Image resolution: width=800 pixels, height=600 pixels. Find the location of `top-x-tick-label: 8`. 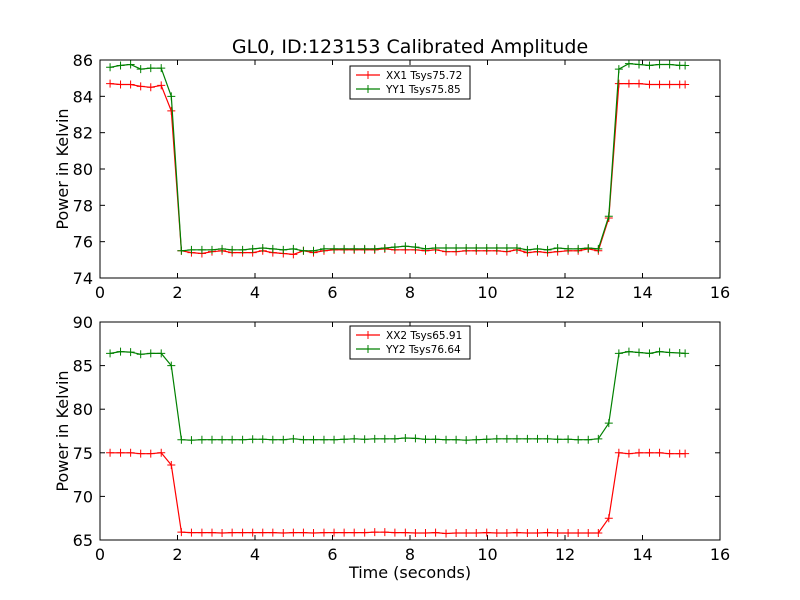

top-x-tick-label: 8 is located at coordinates (410, 292).